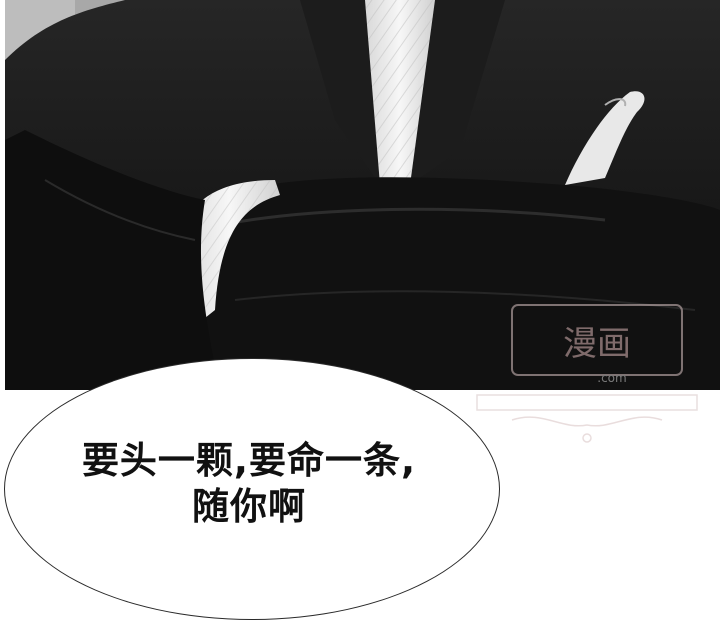 The image size is (720, 620). Describe the element at coordinates (249, 506) in the screenshot. I see `speech-line-2: 随你啊` at that location.